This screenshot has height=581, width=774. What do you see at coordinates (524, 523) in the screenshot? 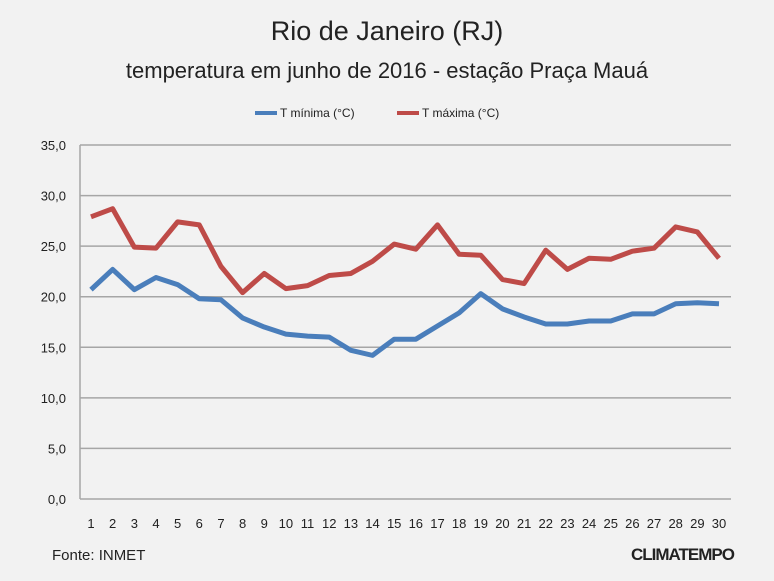
I see `x-tick-label: 21` at bounding box center [524, 523].